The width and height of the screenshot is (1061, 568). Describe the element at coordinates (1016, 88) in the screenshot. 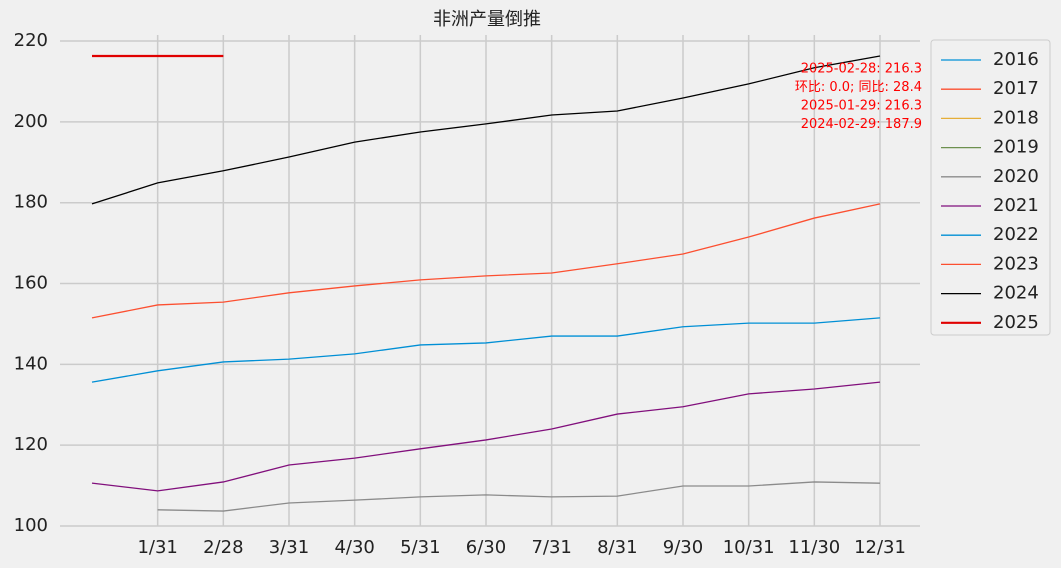

I see `legend-label: 2017` at that location.